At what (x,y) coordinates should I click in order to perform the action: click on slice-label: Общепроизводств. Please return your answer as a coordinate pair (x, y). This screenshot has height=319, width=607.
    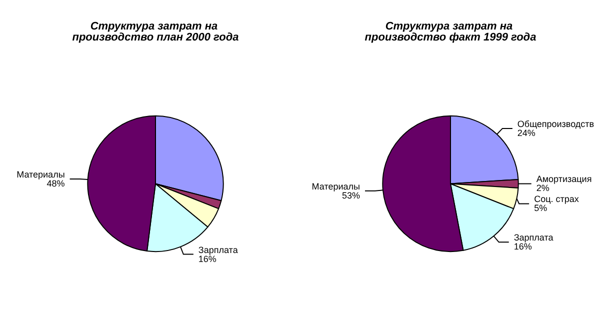
    Looking at the image, I should click on (555, 123).